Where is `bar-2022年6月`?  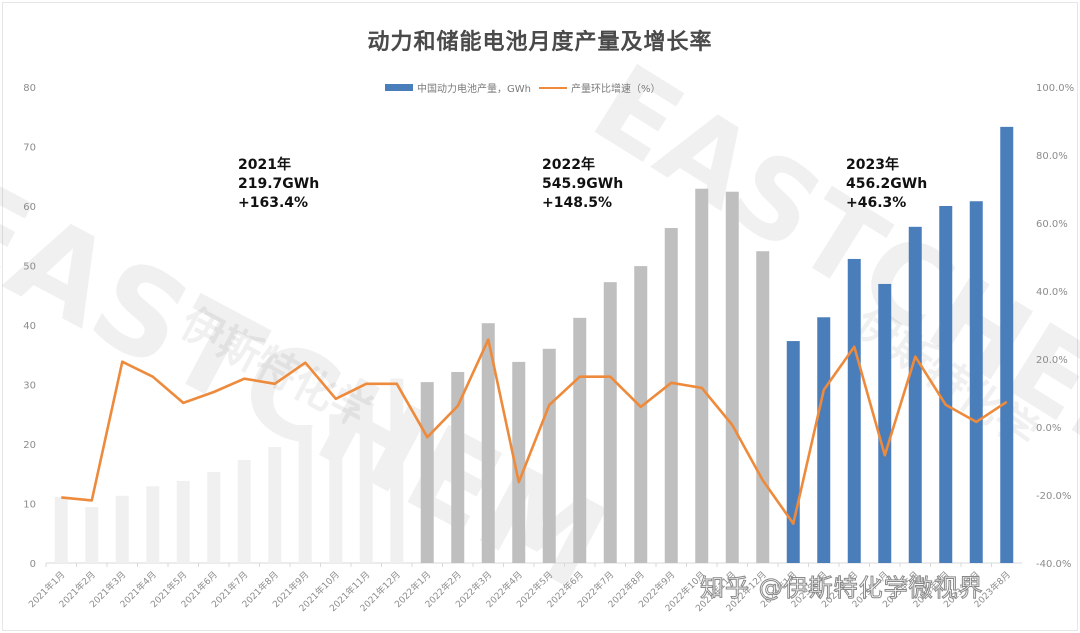
bar-2022年6月 is located at coordinates (580, 440).